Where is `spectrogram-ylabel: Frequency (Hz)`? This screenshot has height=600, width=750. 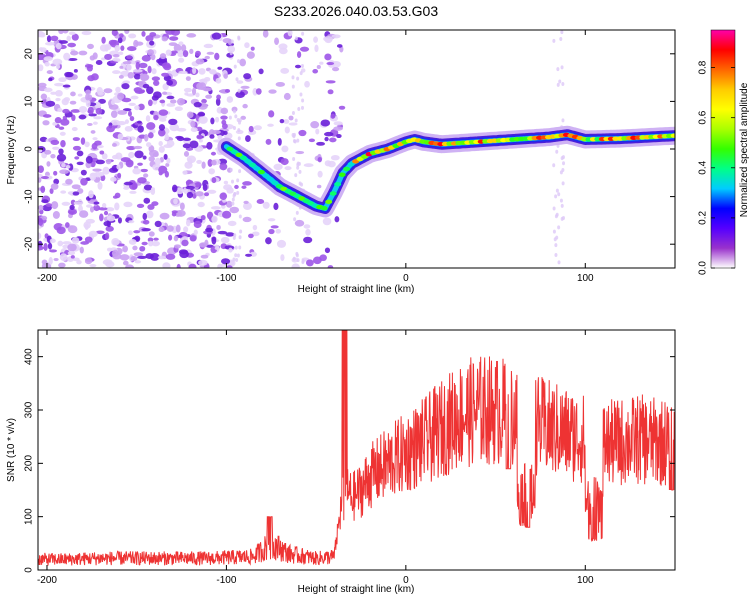 spectrogram-ylabel: Frequency (Hz) is located at coordinates (11, 150).